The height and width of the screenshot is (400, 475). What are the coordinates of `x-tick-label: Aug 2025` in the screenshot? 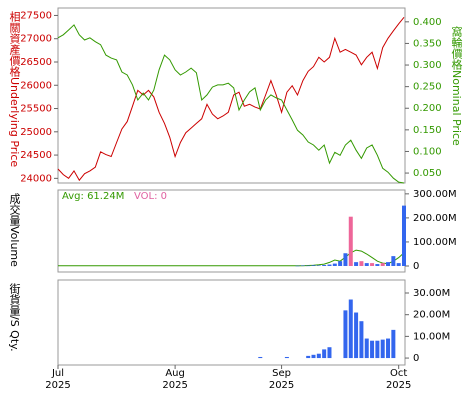 It's located at (175, 379).